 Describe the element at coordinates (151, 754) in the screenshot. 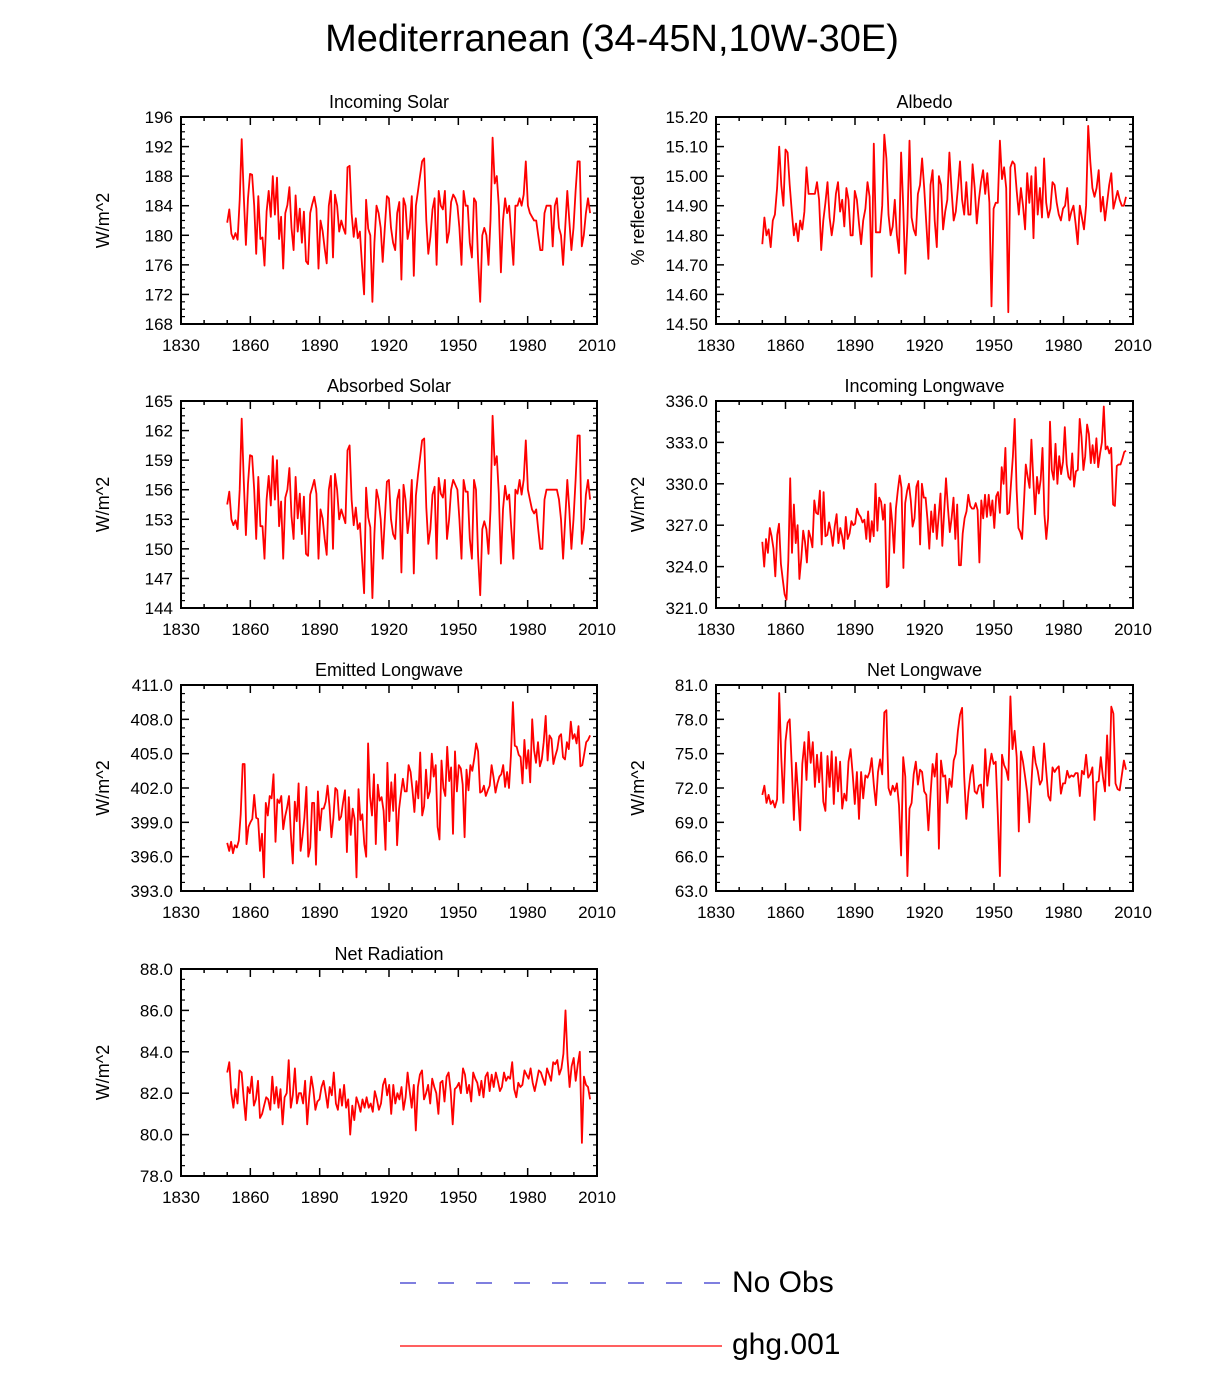

I see `y-tick-label: 405.0` at that location.